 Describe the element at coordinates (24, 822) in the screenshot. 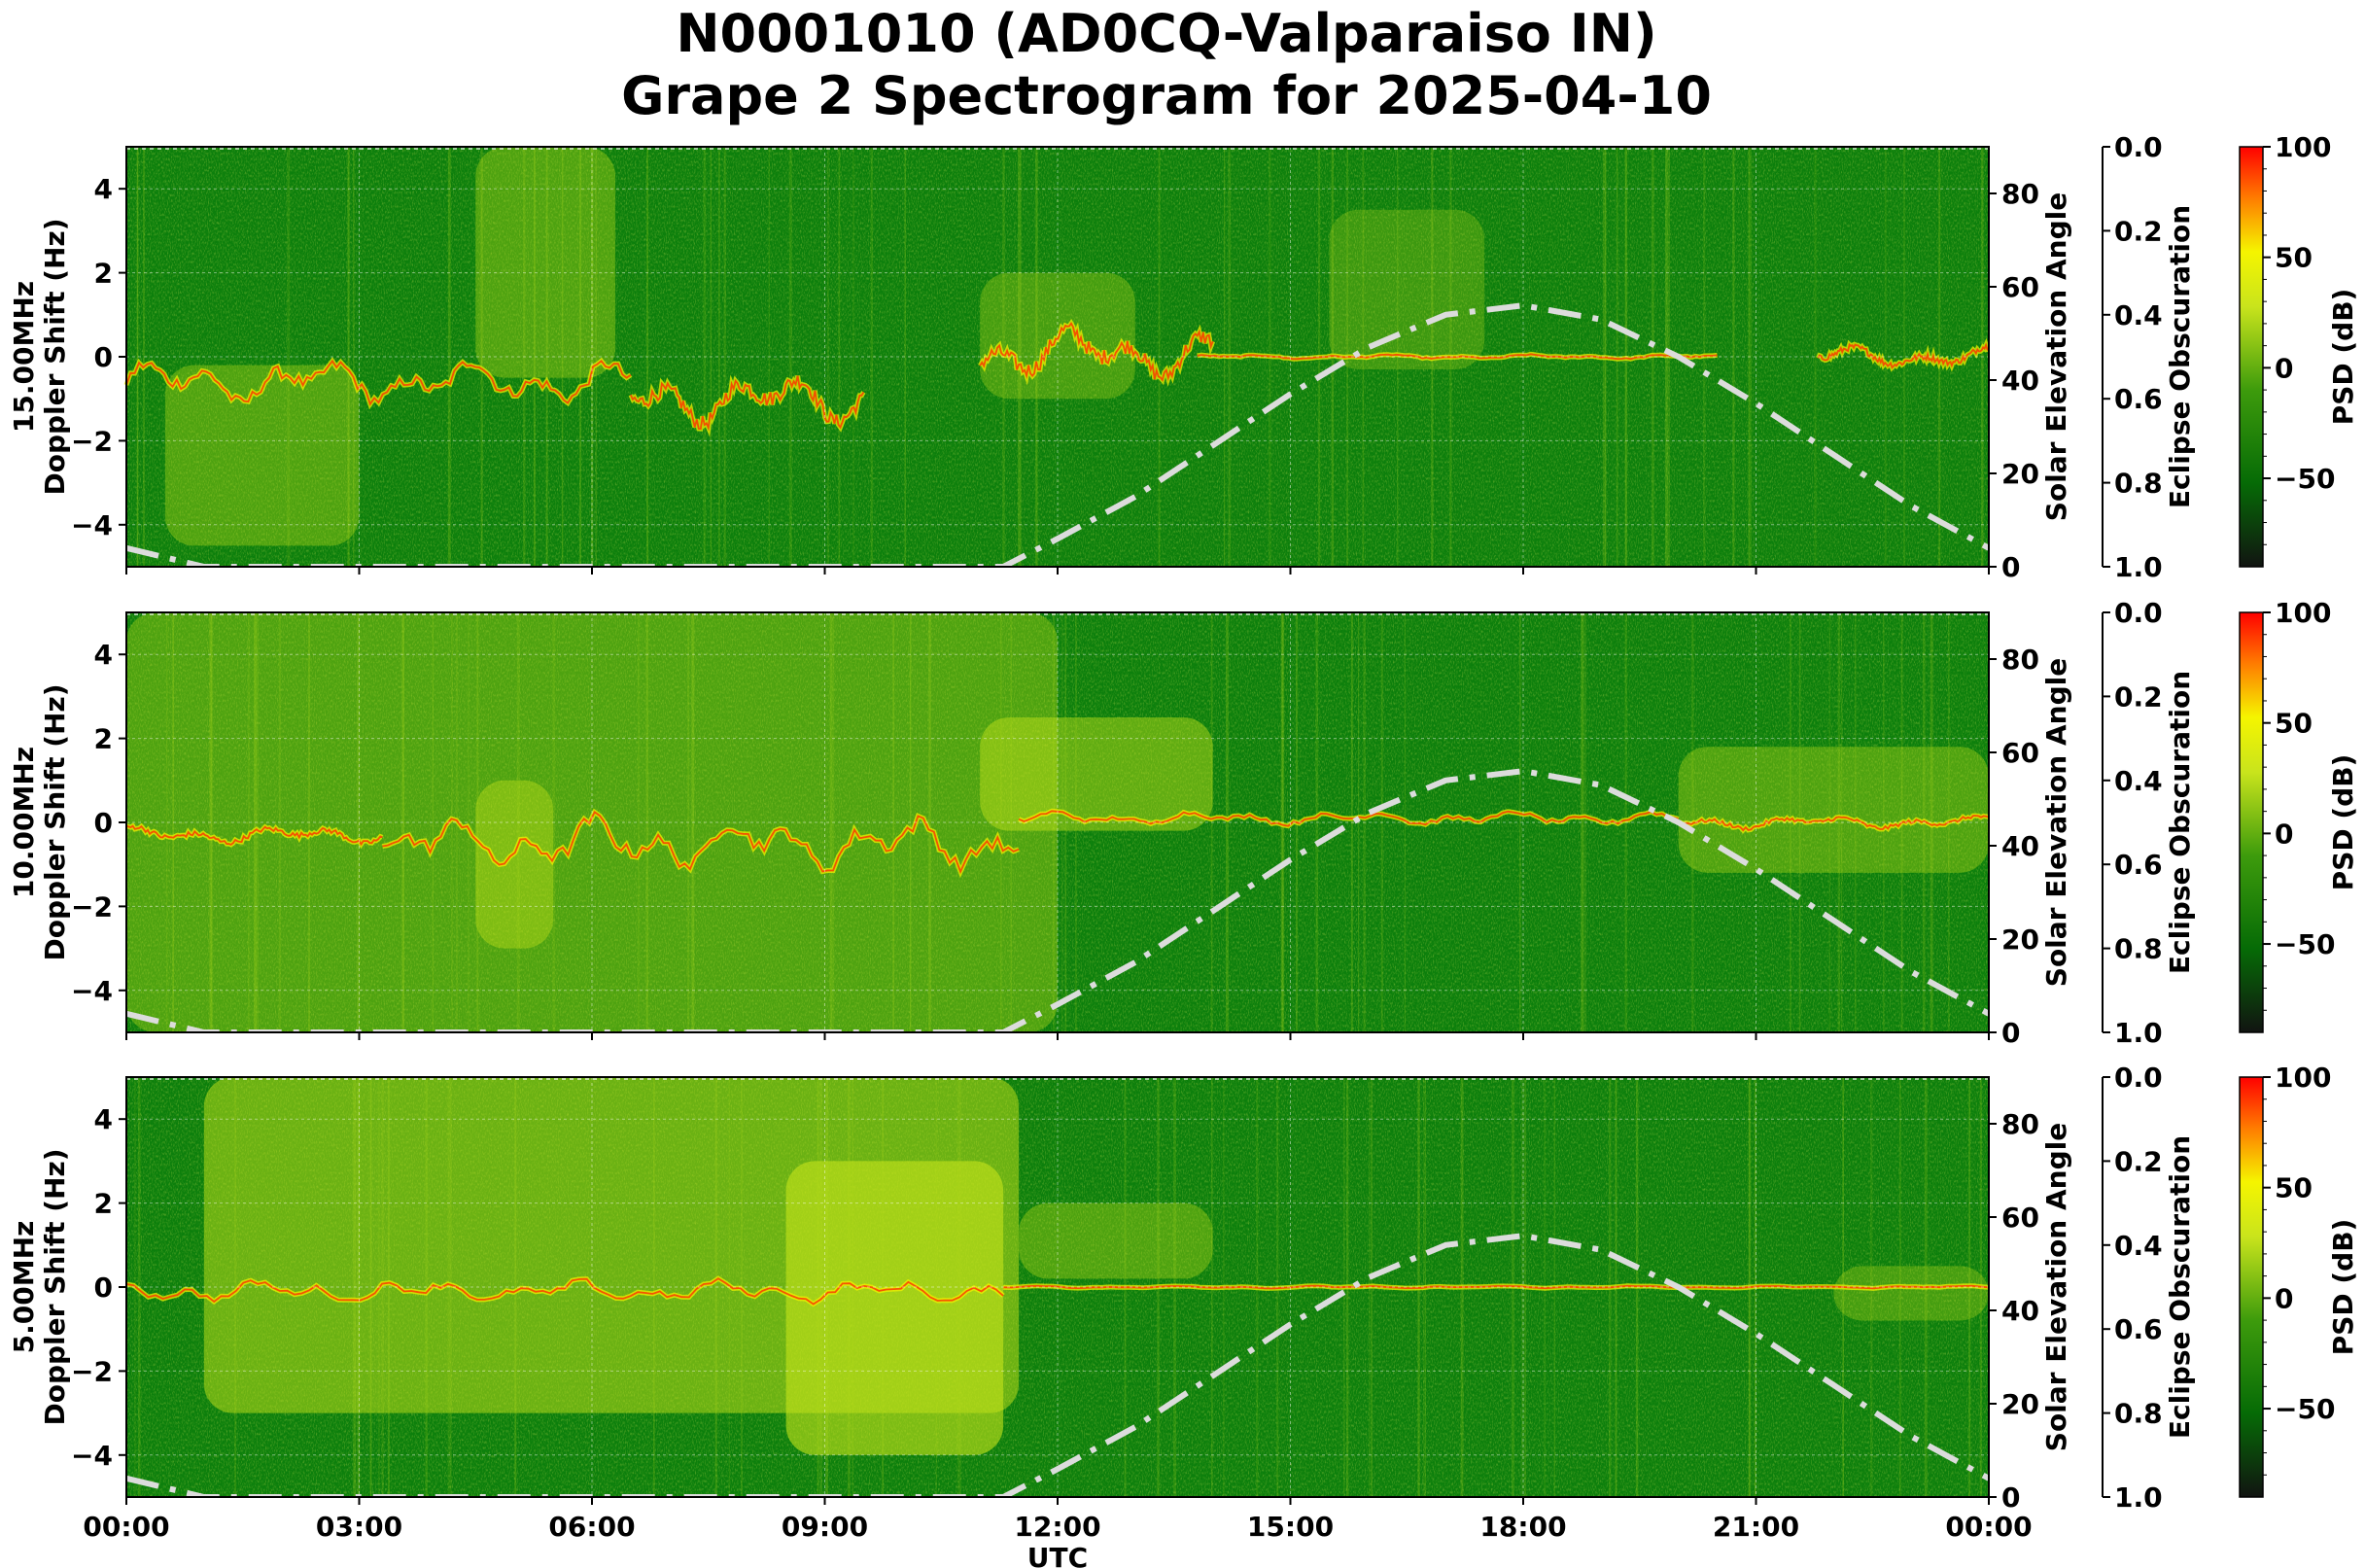

I see `panel-frequency-label: 10.00MHz` at that location.